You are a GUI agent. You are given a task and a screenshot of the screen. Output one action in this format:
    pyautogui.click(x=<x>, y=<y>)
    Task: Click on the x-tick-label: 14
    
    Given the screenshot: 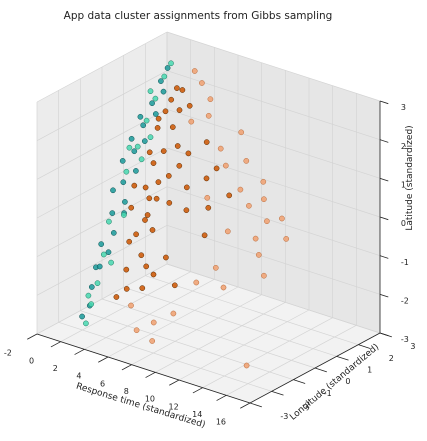 What is the action you would take?
    pyautogui.click(x=197, y=414)
    